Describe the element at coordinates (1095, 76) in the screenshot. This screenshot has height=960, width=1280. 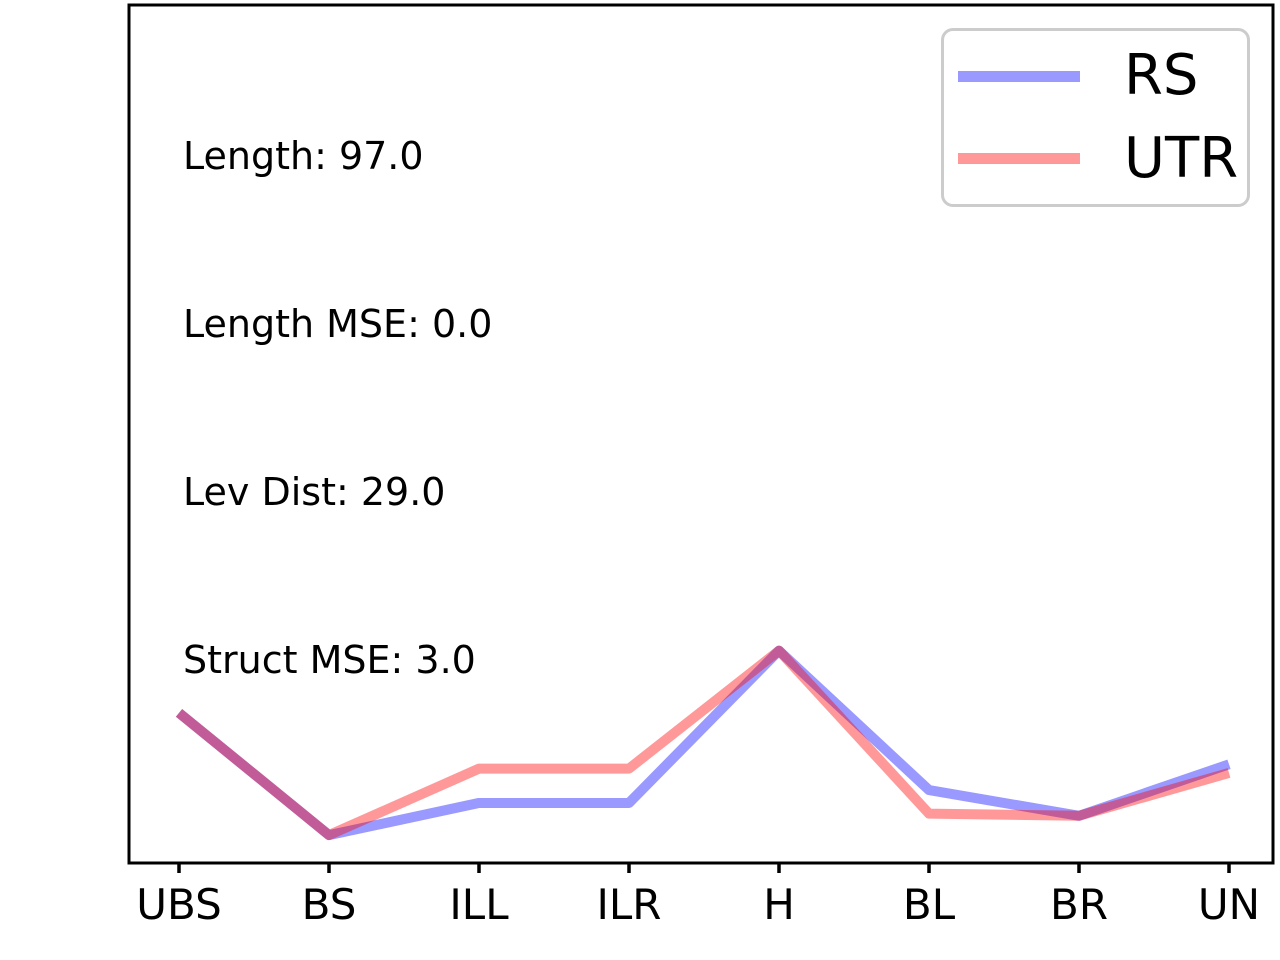
I see `legend-item-rs: RS` at that location.